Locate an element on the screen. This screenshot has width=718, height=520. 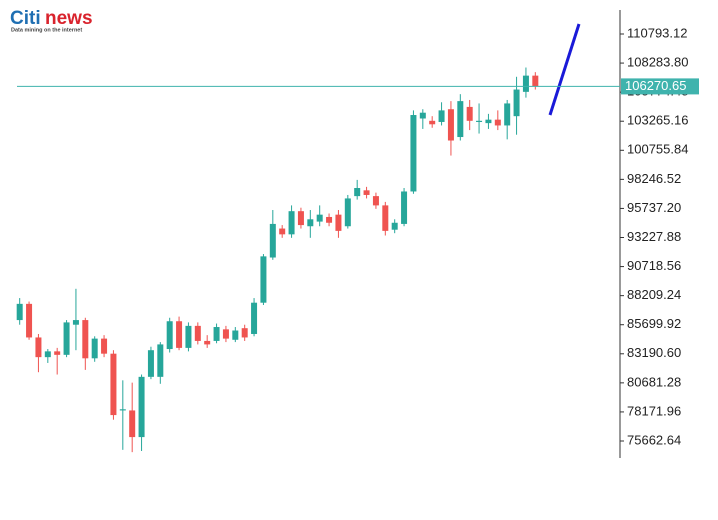
y-tick-label: 103265.16 is located at coordinates (657, 120).